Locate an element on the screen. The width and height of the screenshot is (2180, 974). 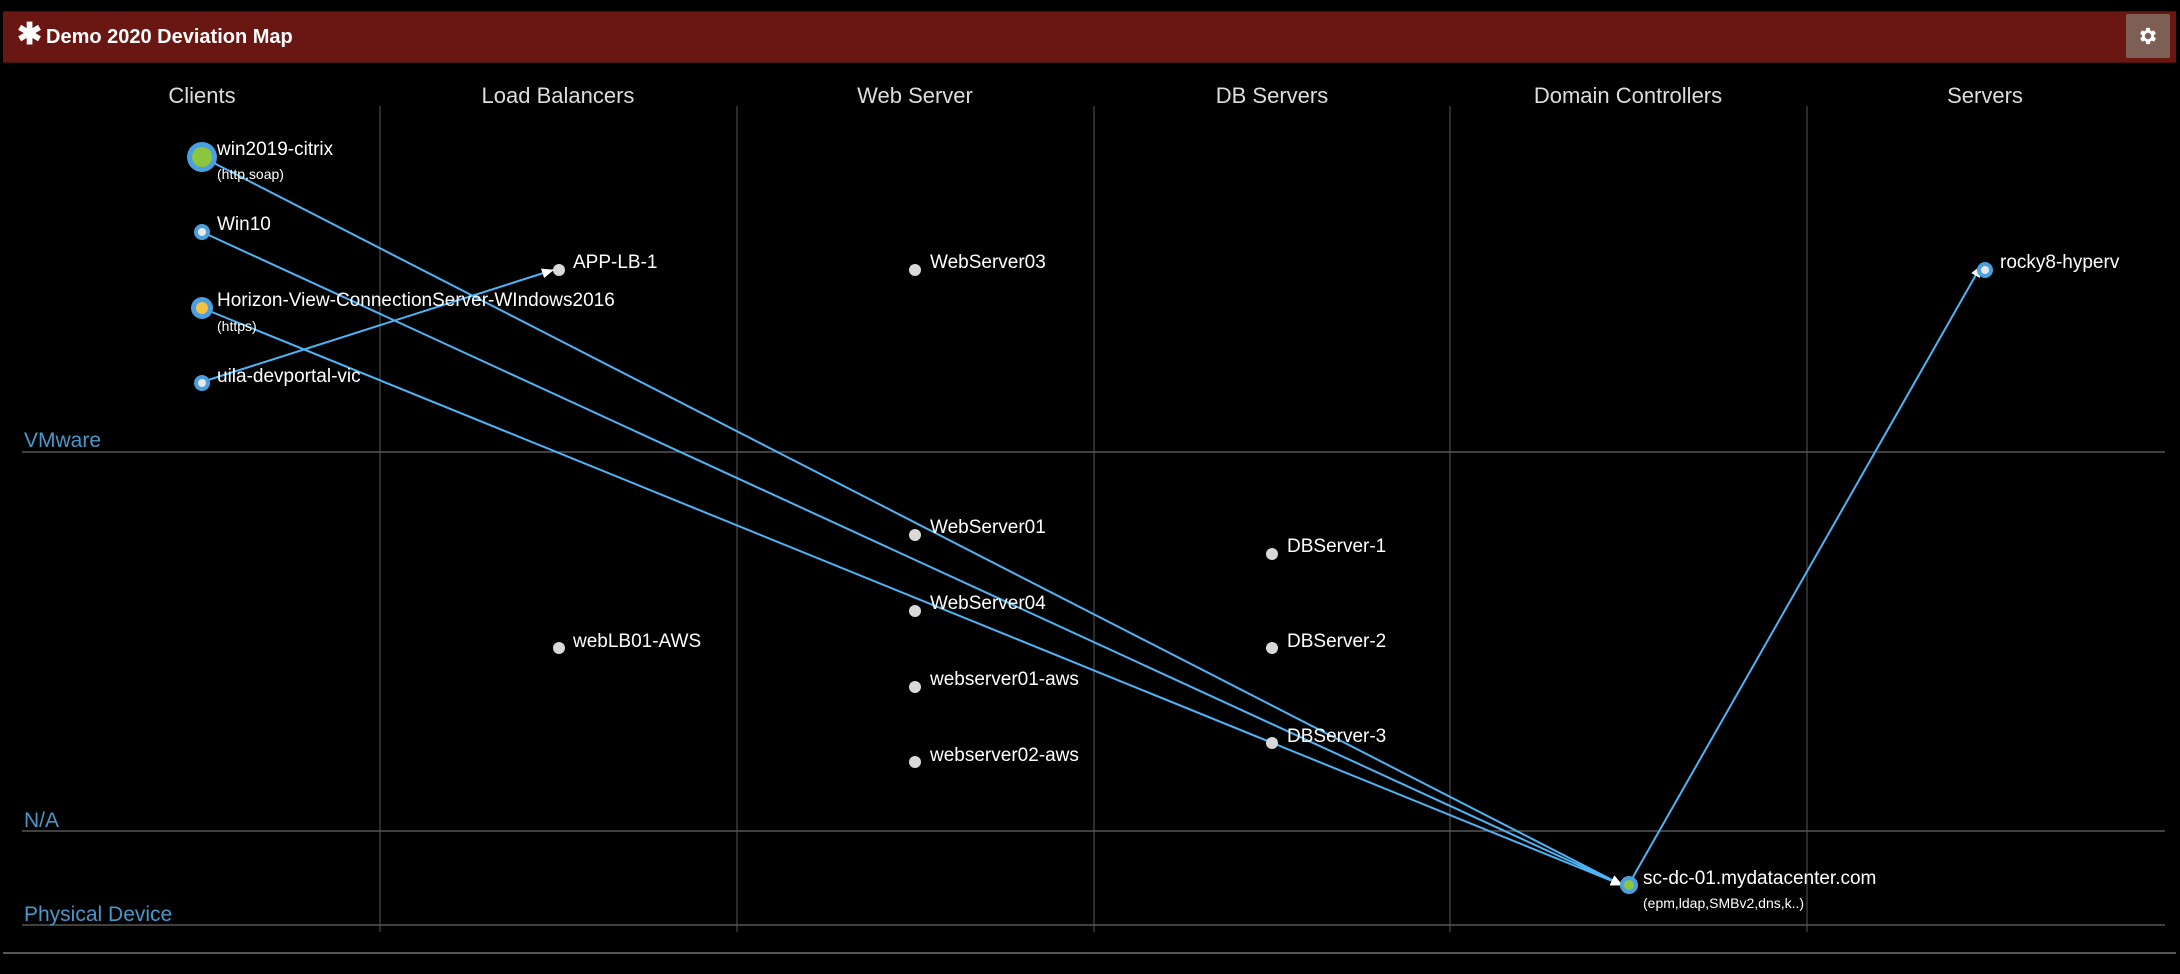
node-label: webserver02-aws is located at coordinates (1004, 755).